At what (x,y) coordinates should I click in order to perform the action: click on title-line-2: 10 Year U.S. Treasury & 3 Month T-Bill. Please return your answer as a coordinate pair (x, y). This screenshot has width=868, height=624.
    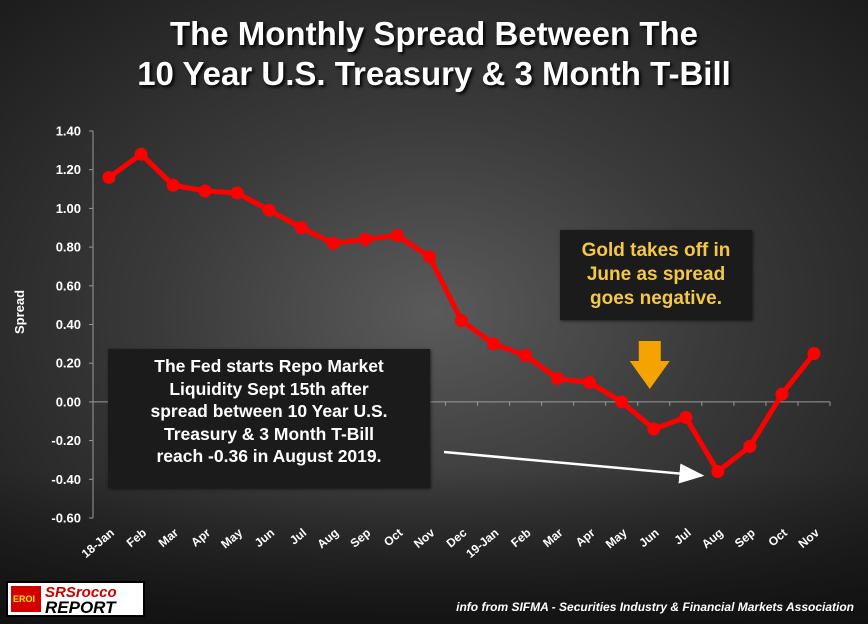
    Looking at the image, I should click on (434, 73).